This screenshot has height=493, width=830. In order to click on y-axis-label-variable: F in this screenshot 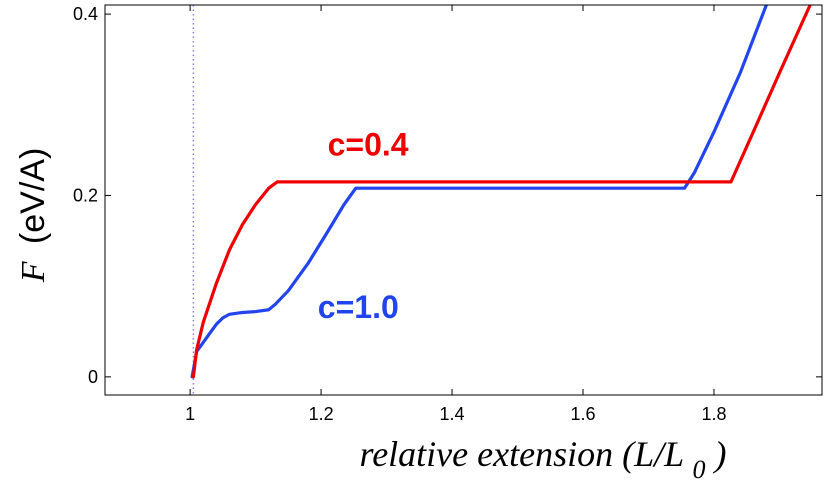, I will do `click(33, 271)`.